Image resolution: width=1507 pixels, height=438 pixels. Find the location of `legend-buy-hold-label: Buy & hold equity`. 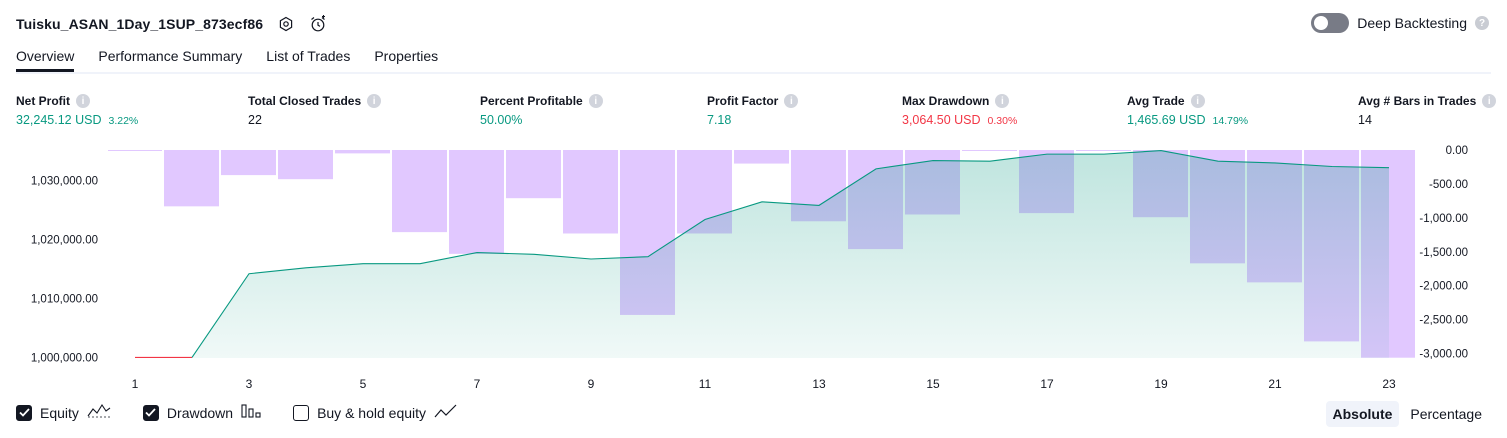

legend-buy-hold-label: Buy & hold equity is located at coordinates (372, 412).